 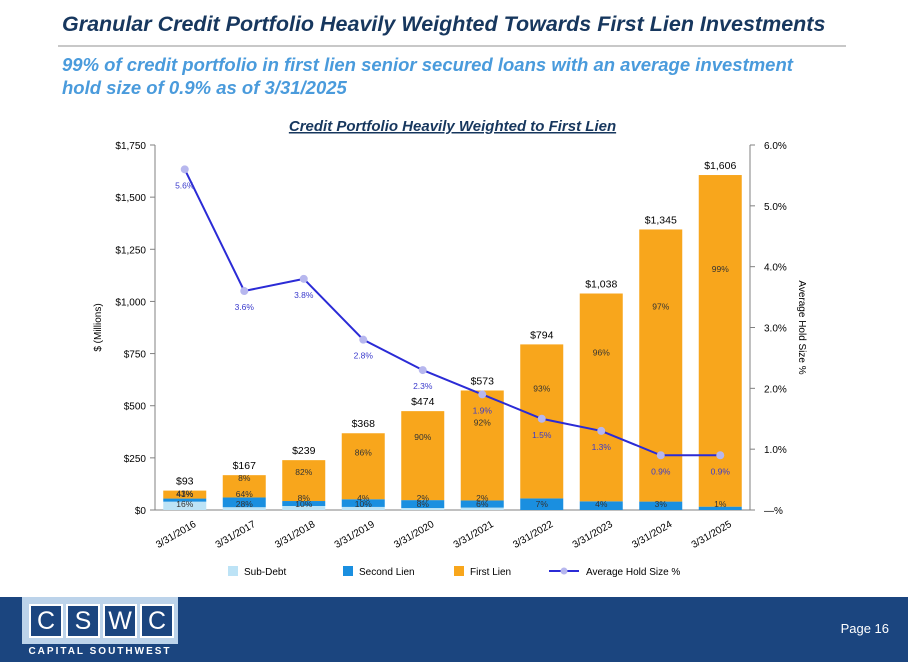 What do you see at coordinates (265, 572) in the screenshot?
I see `legend-sub-debt-label: Sub-Debt` at bounding box center [265, 572].